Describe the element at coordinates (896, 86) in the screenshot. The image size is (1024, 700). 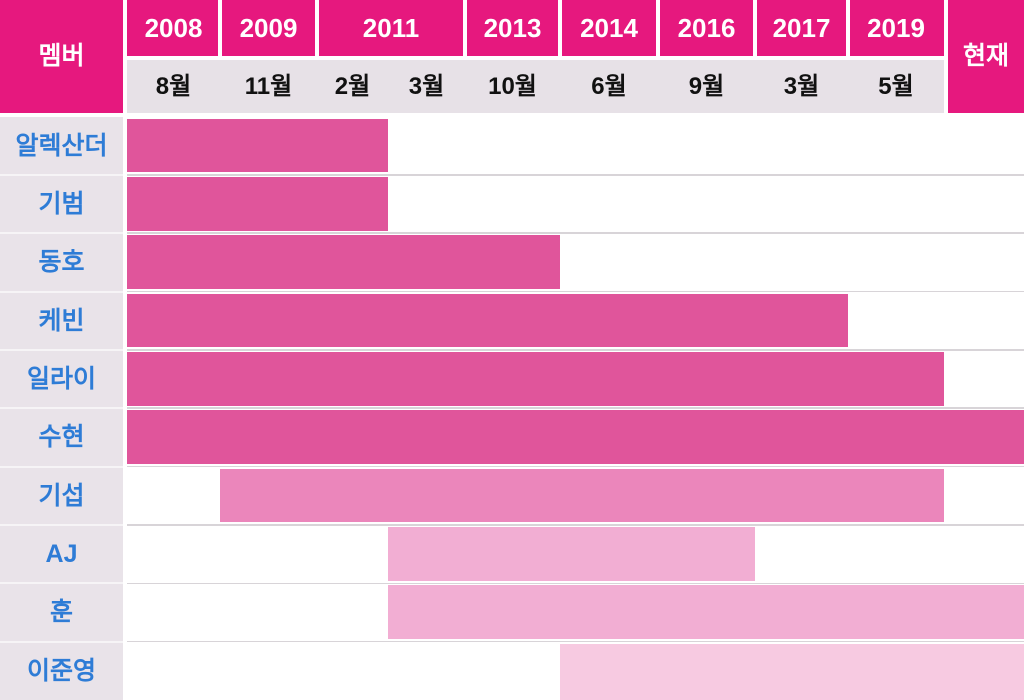
I see `month-label: 5월` at that location.